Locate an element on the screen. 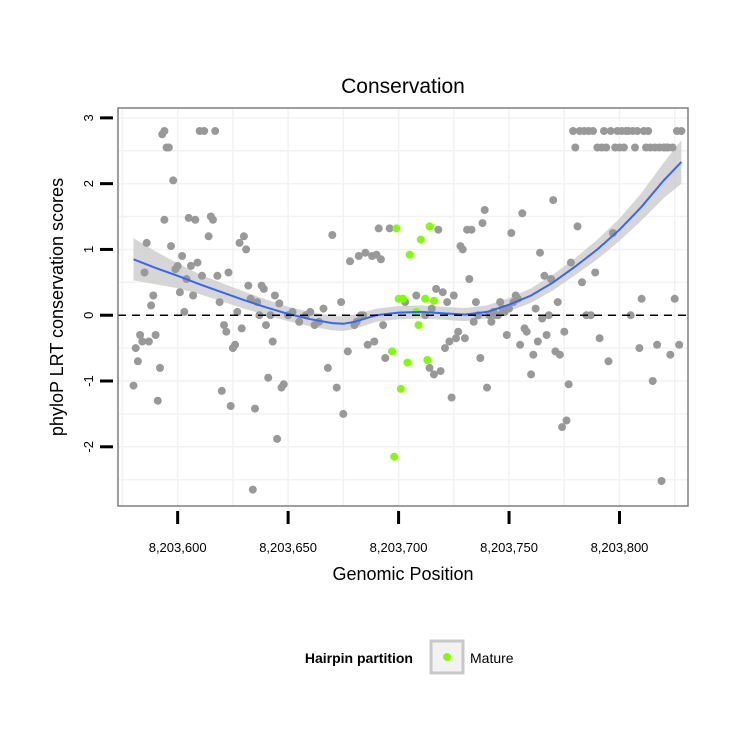  x-tick-label: 8,203,800 is located at coordinates (620, 547).